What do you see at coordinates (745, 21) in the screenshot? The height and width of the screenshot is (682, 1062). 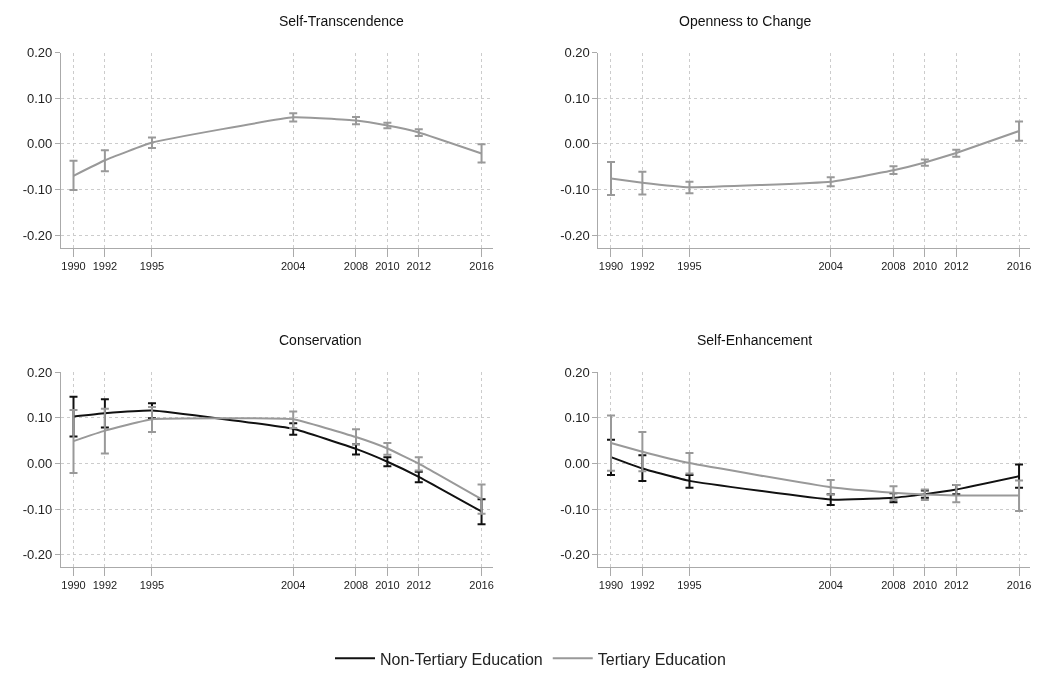 I see `chart-title: Openness to Change` at bounding box center [745, 21].